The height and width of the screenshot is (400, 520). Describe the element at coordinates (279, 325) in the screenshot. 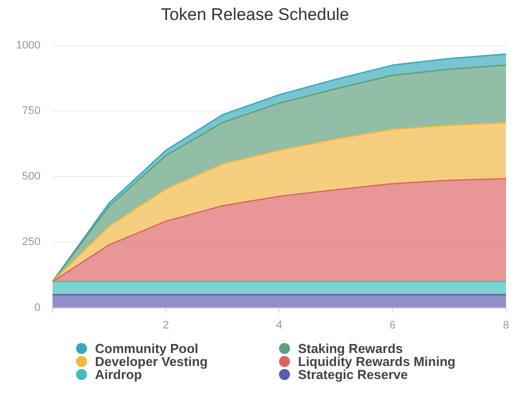

I see `x-tick-label: 4` at that location.